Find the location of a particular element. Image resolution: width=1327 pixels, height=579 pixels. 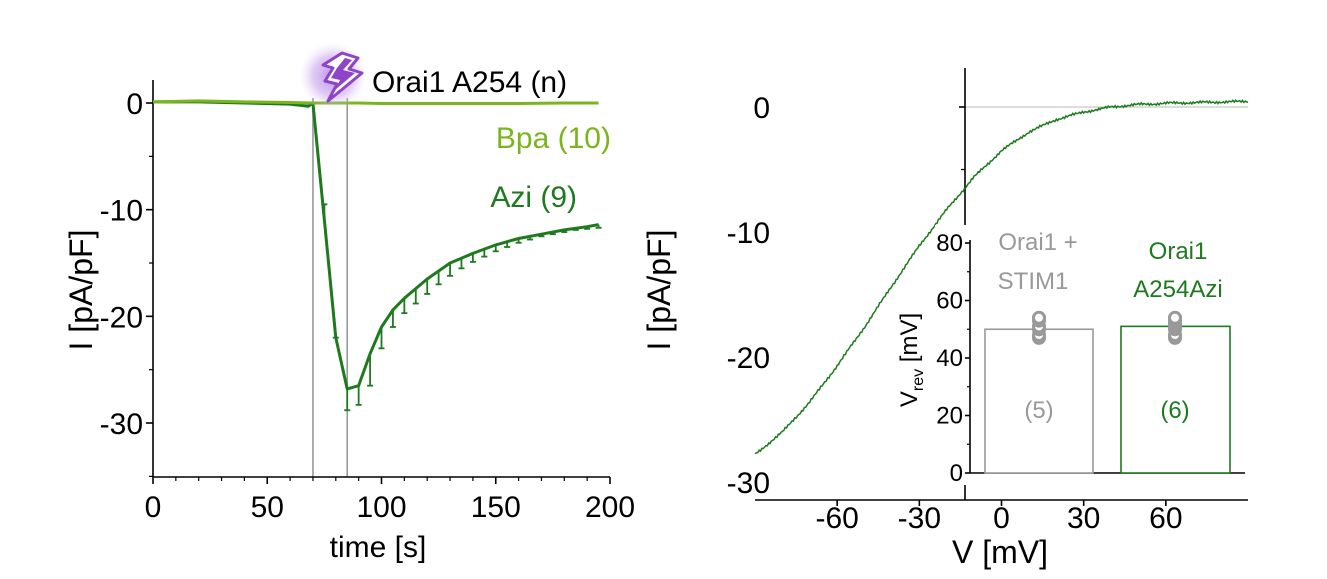

time-course-x-tick-label: 100 is located at coordinates (381, 507).